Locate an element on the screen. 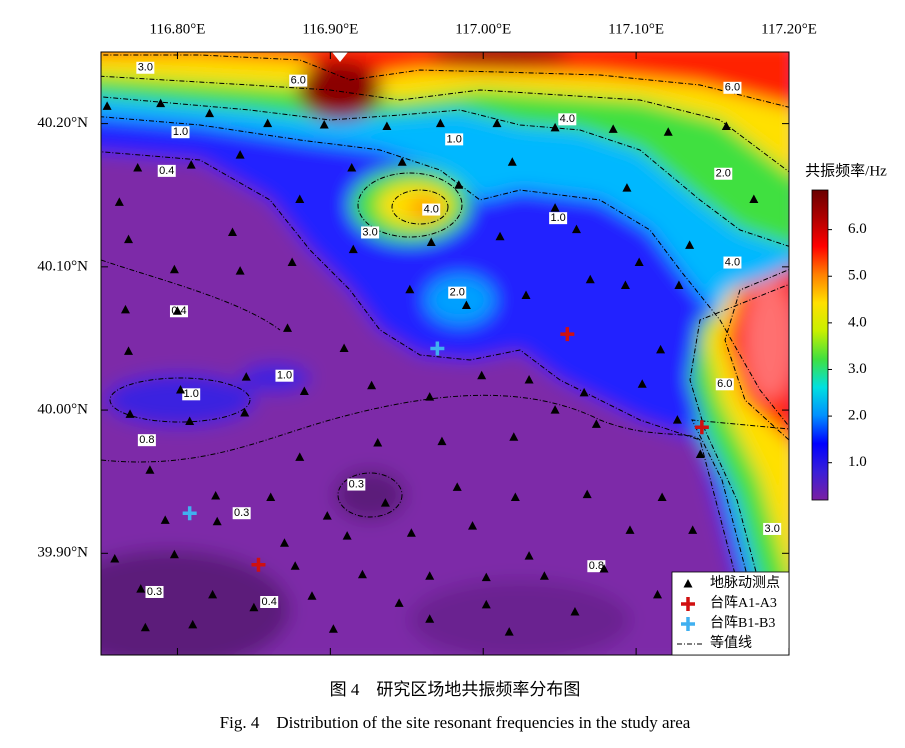 The width and height of the screenshot is (905, 748). x-tick-label: 117.20°E is located at coordinates (789, 29).